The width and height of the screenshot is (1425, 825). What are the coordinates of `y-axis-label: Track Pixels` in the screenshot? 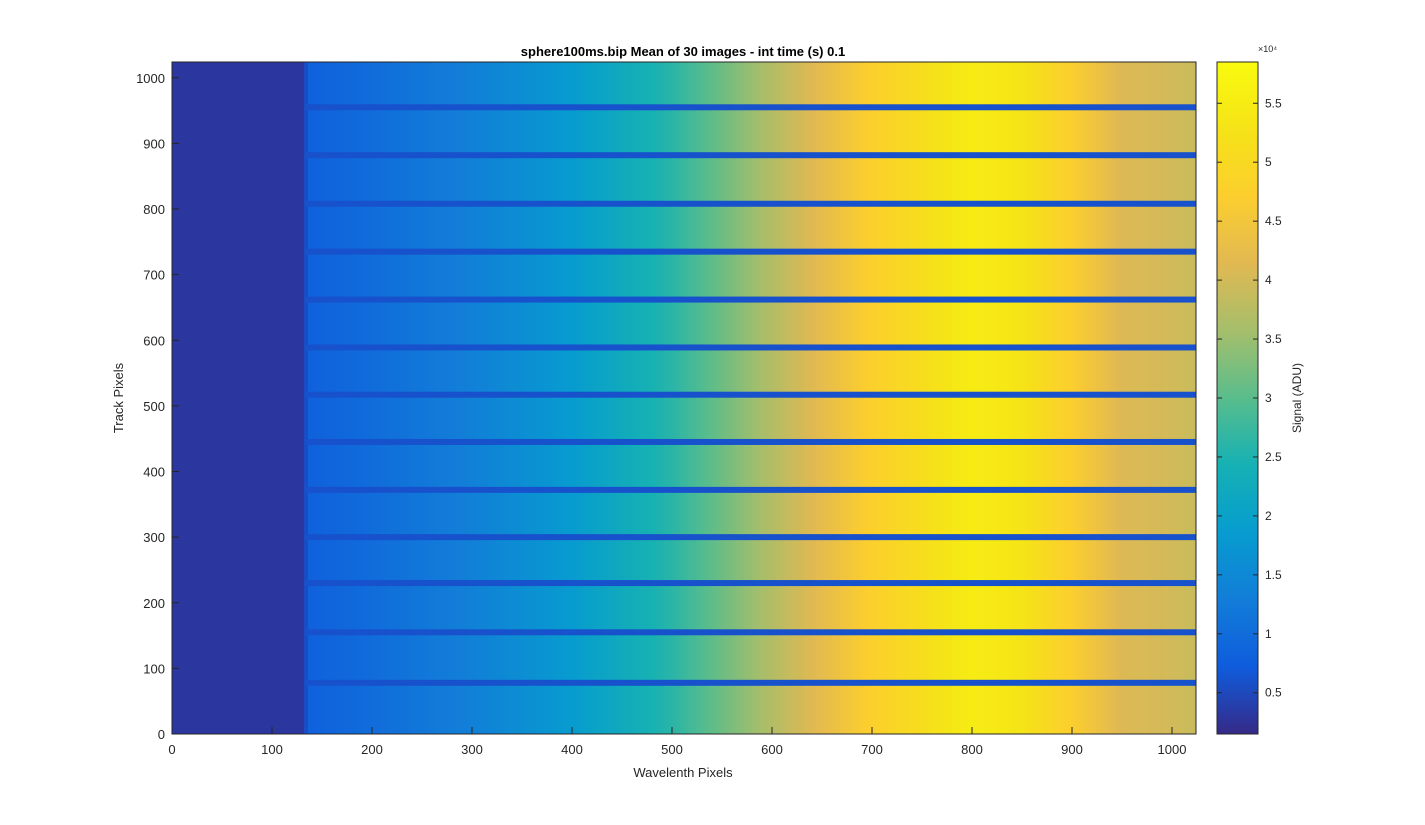 It's located at (118, 397).